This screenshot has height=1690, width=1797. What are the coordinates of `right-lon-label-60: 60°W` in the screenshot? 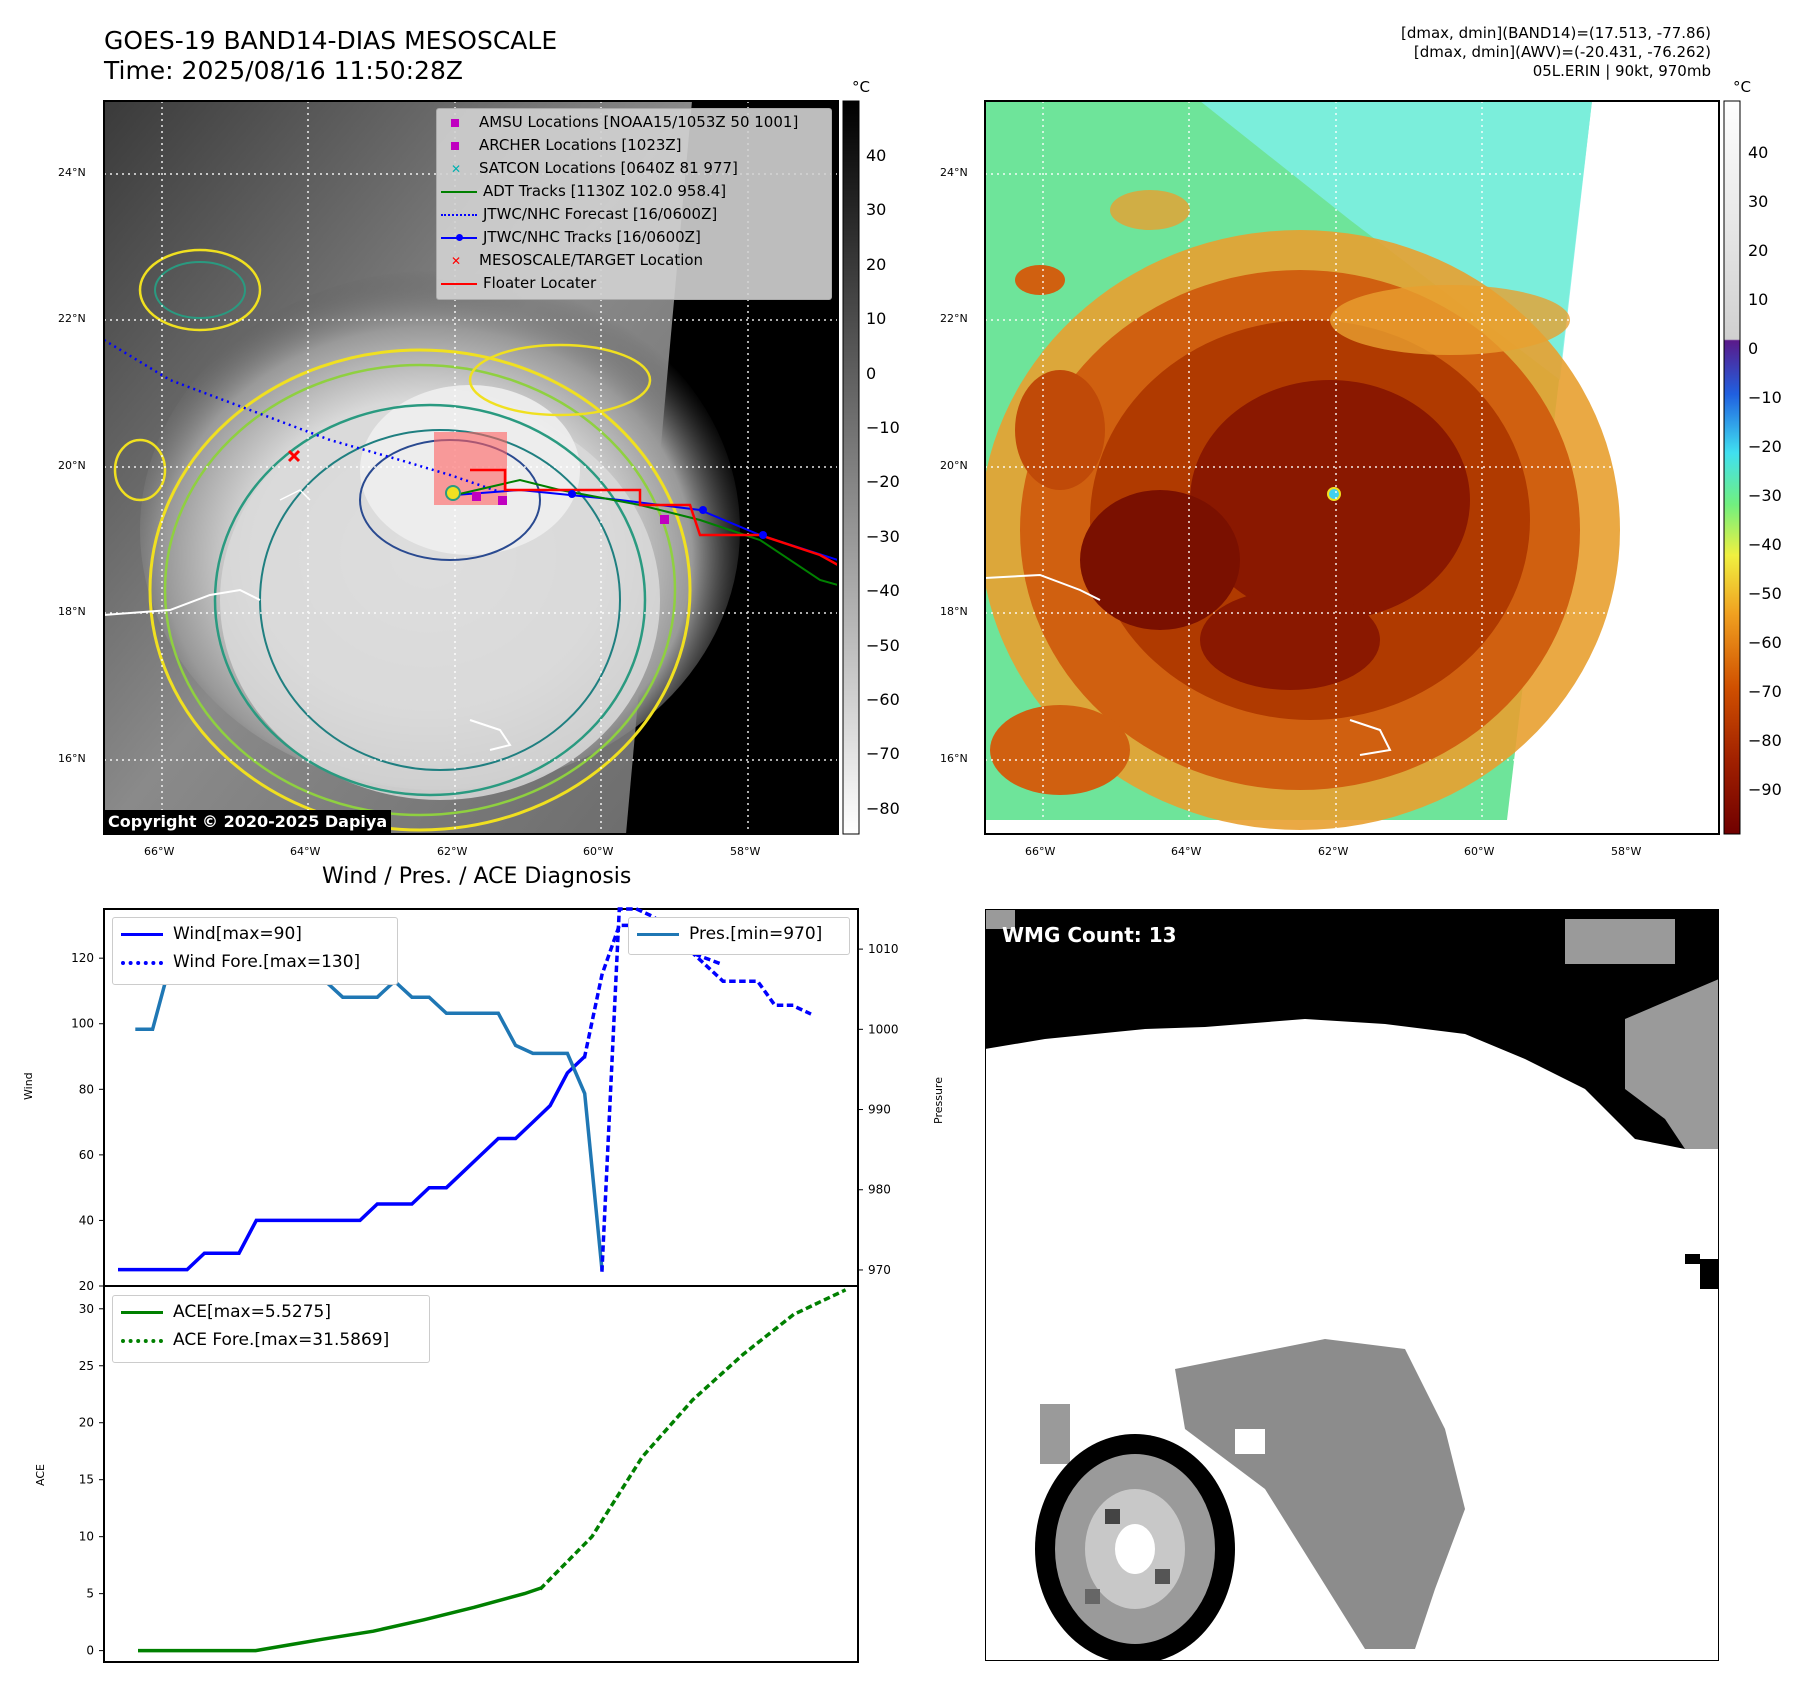 It's located at (1479, 851).